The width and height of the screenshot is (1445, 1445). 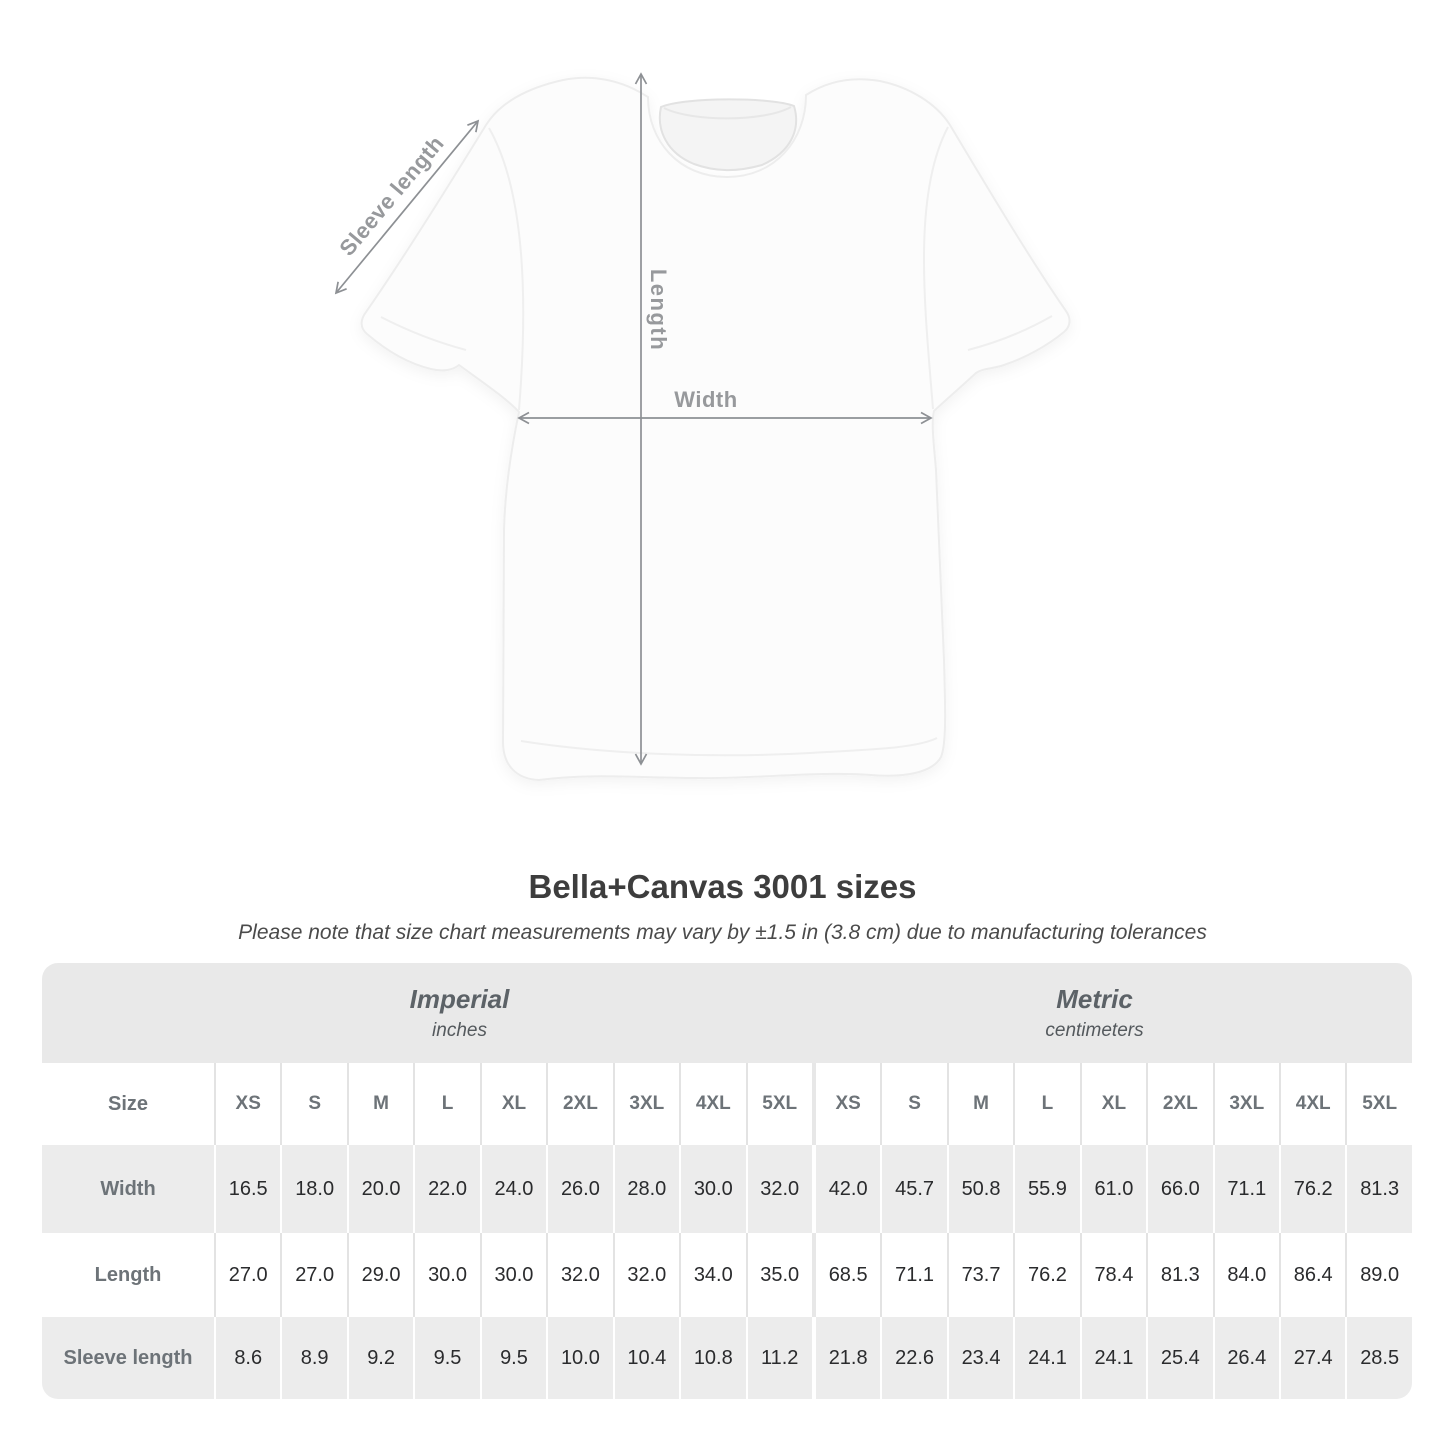 What do you see at coordinates (712, 1358) in the screenshot?
I see `table-cell: 10.8` at bounding box center [712, 1358].